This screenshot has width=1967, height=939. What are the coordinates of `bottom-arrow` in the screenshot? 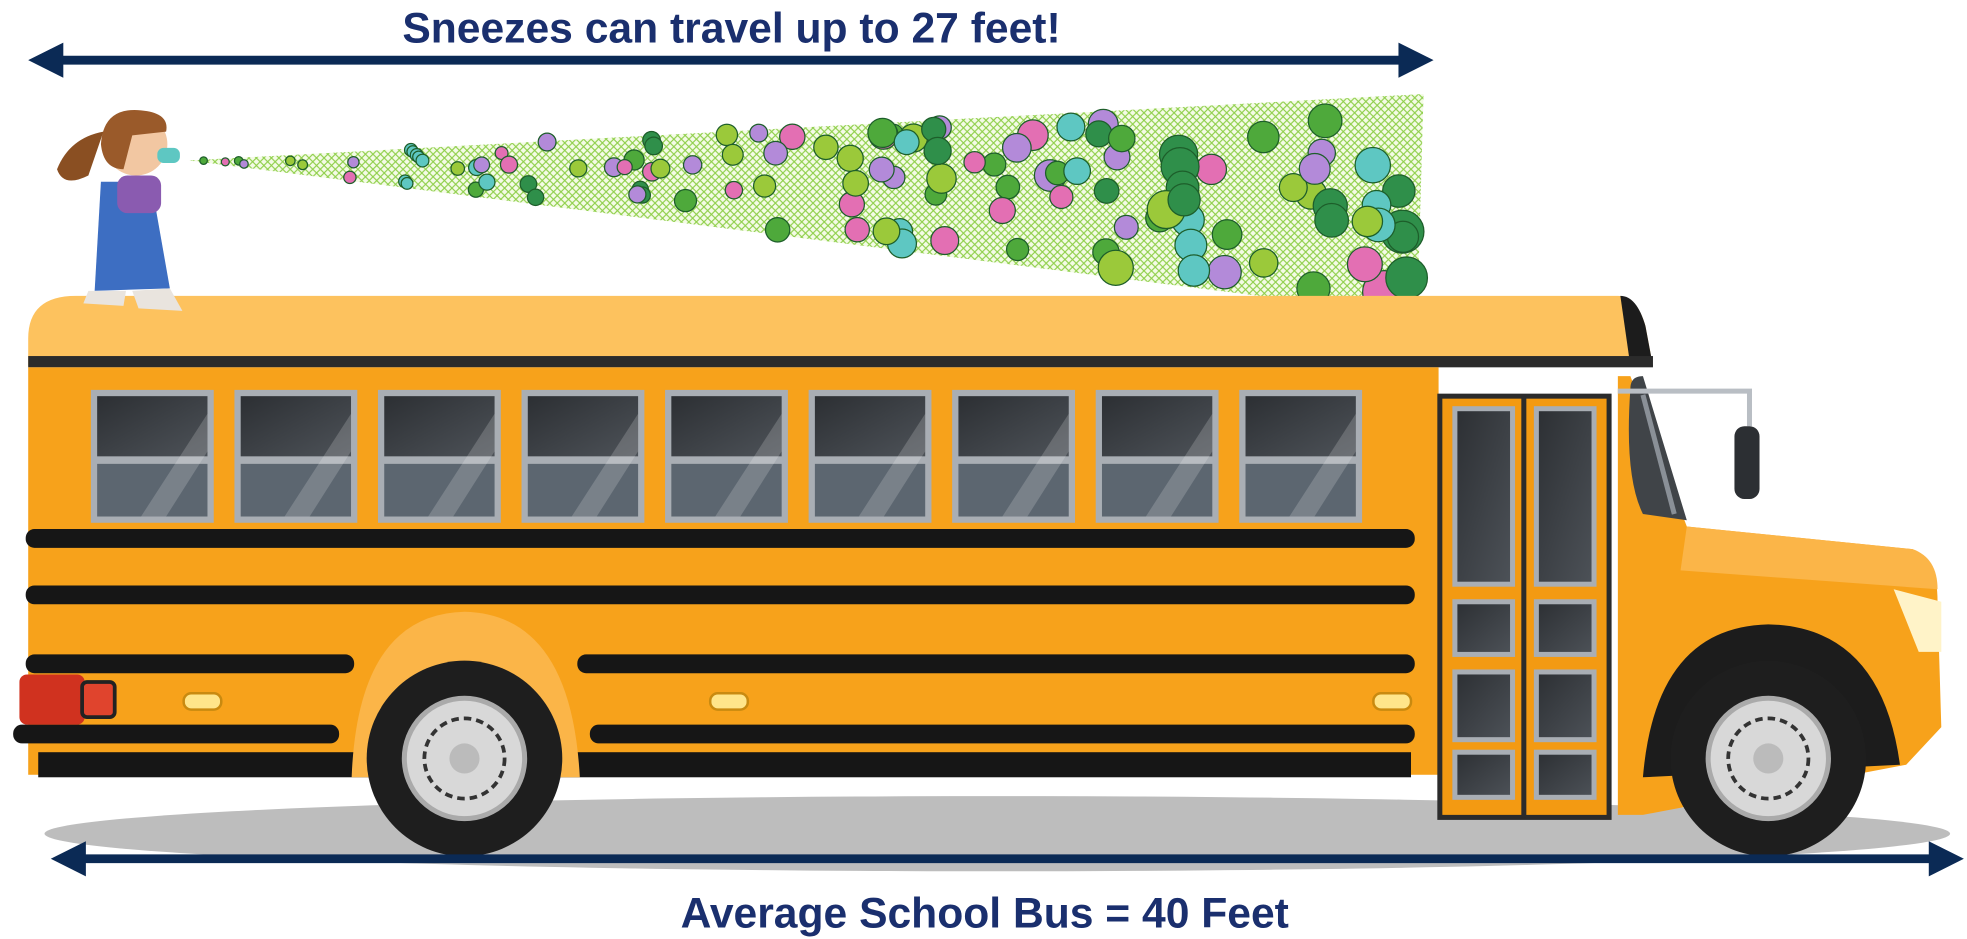 It's located at (1007, 859).